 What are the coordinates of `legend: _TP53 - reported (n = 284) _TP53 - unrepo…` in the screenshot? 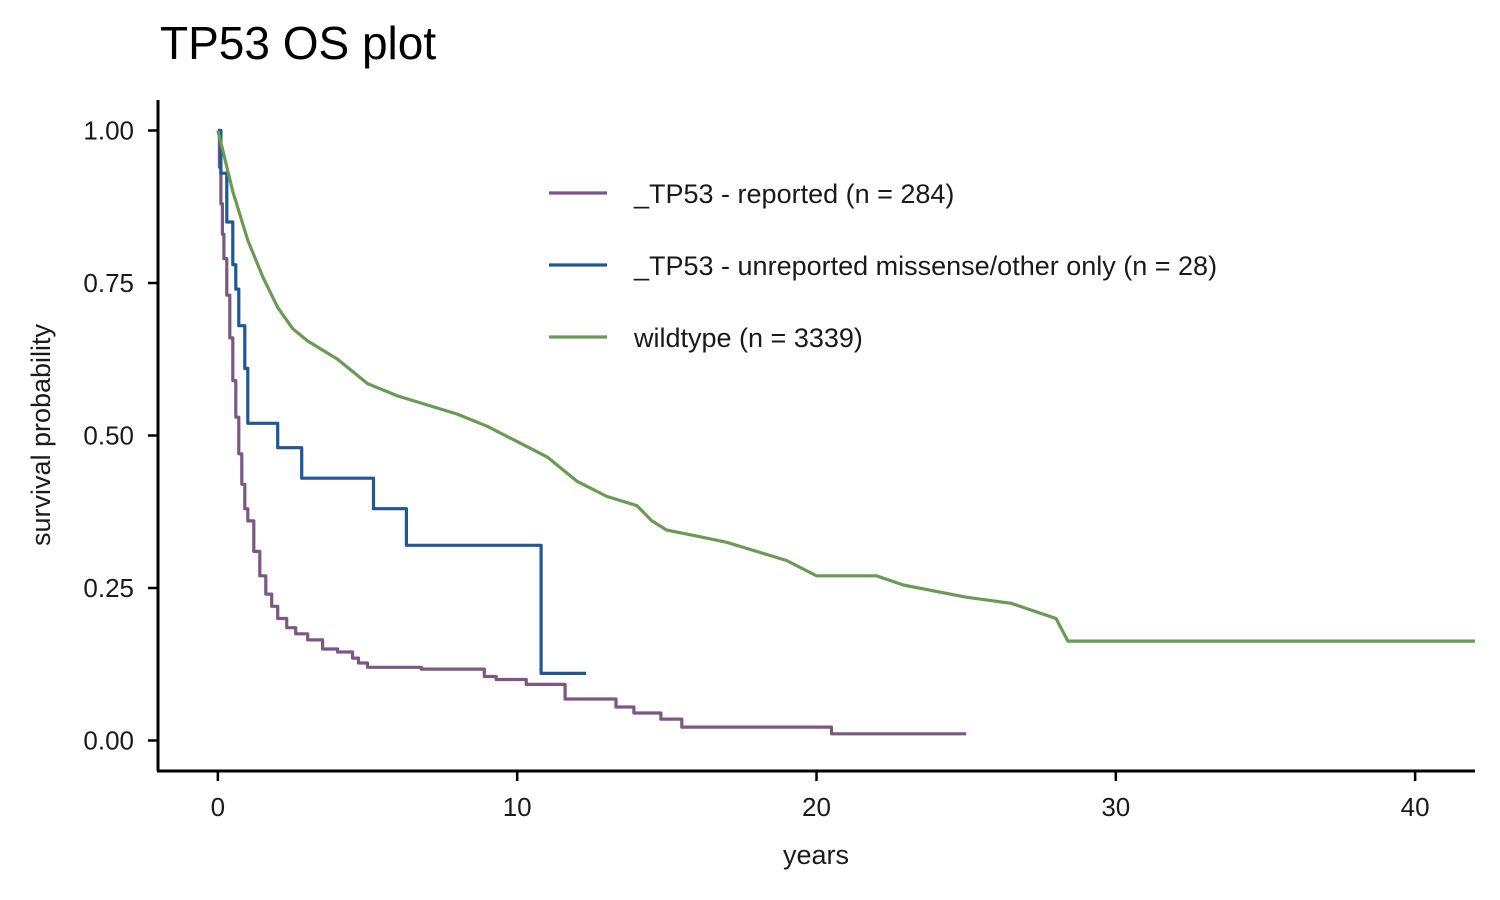 It's located at (883, 266).